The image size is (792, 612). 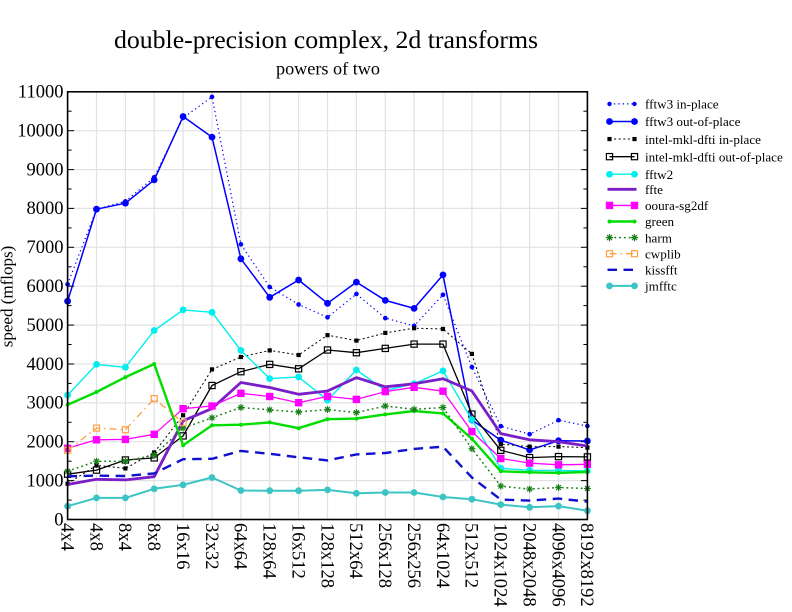 What do you see at coordinates (40, 132) in the screenshot?
I see `svg-text: 10000` at bounding box center [40, 132].